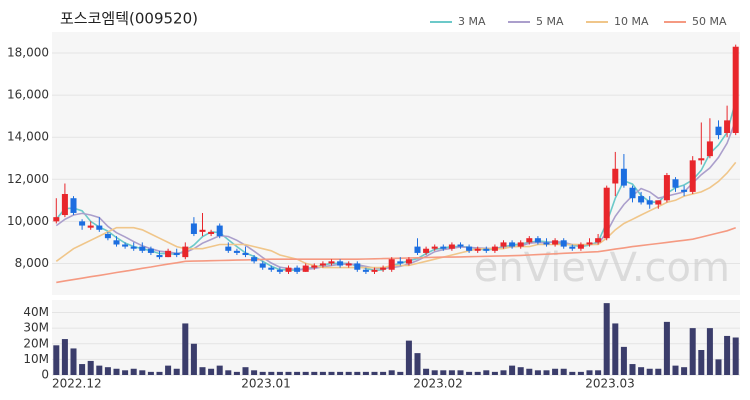 This screenshot has height=400, width=750. What do you see at coordinates (45, 375) in the screenshot?
I see `volume-tick-label: 0` at bounding box center [45, 375].